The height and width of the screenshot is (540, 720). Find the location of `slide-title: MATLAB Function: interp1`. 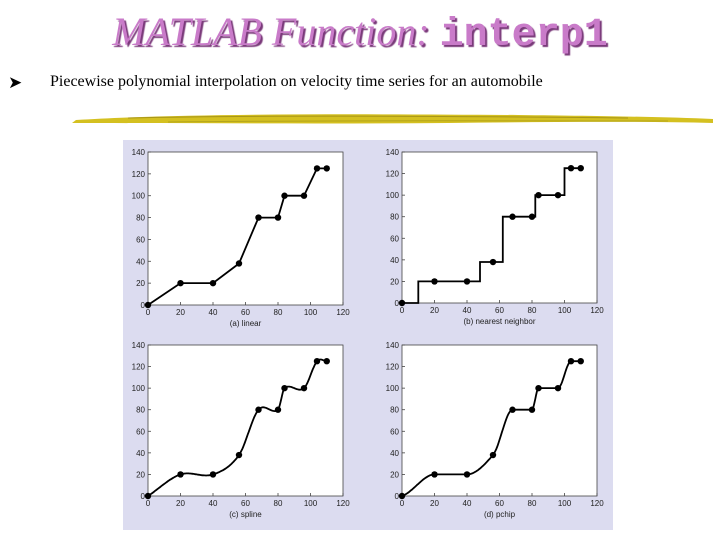

slide-title: MATLAB Function: interp1 is located at coordinates (360, 33).